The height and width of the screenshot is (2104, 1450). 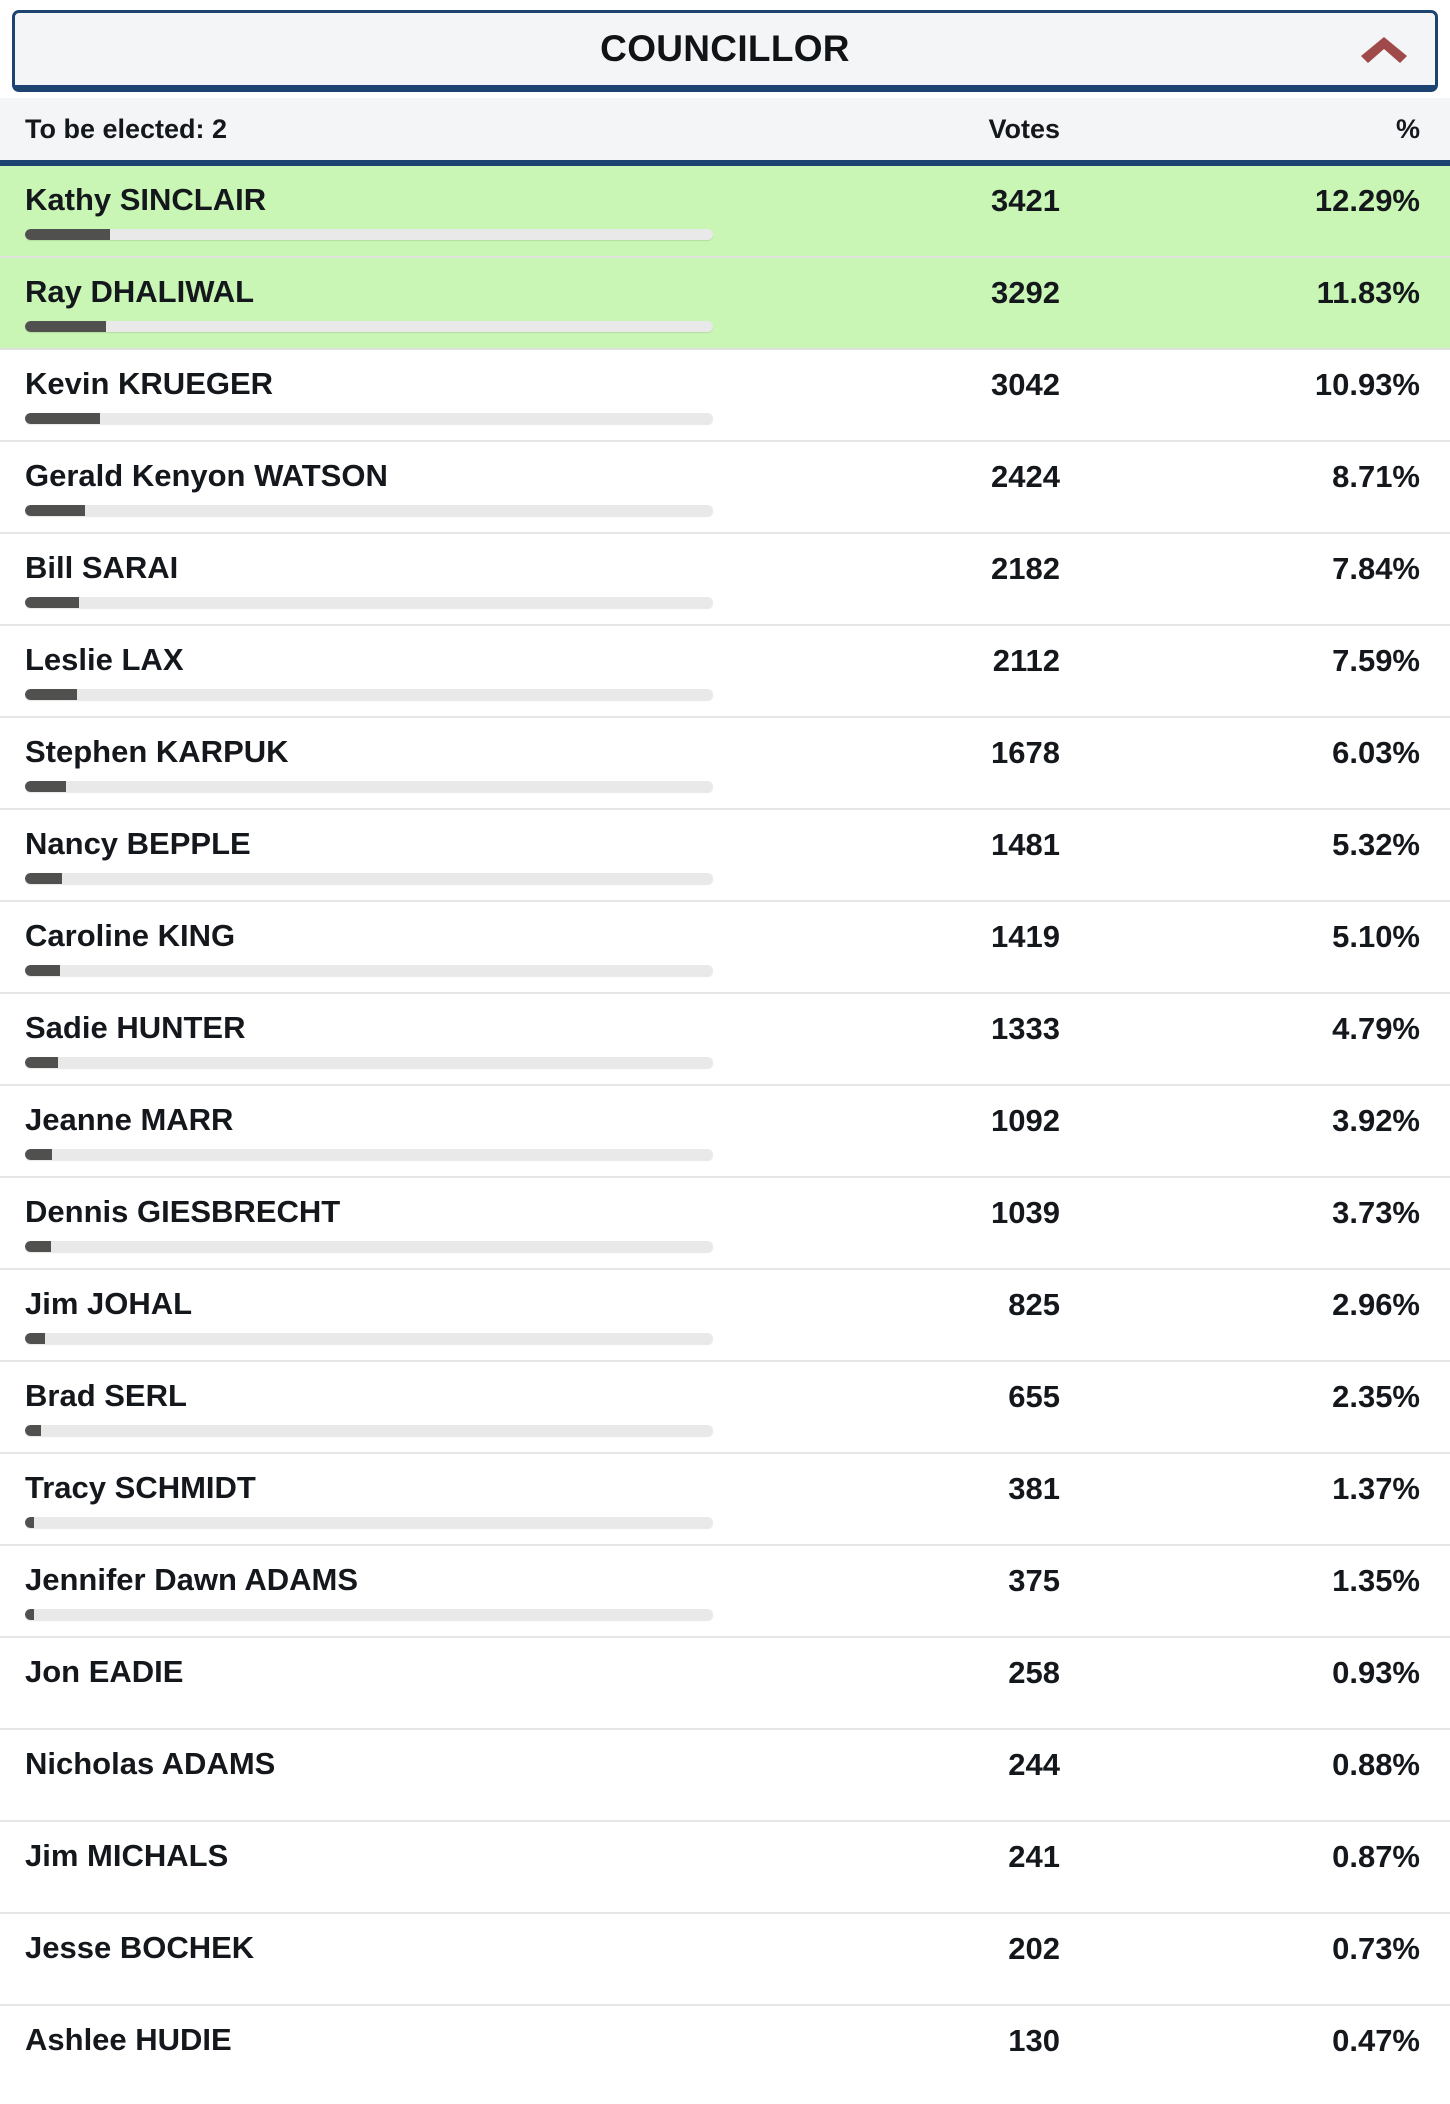 I want to click on column-header-percent: %, so click(x=1407, y=128).